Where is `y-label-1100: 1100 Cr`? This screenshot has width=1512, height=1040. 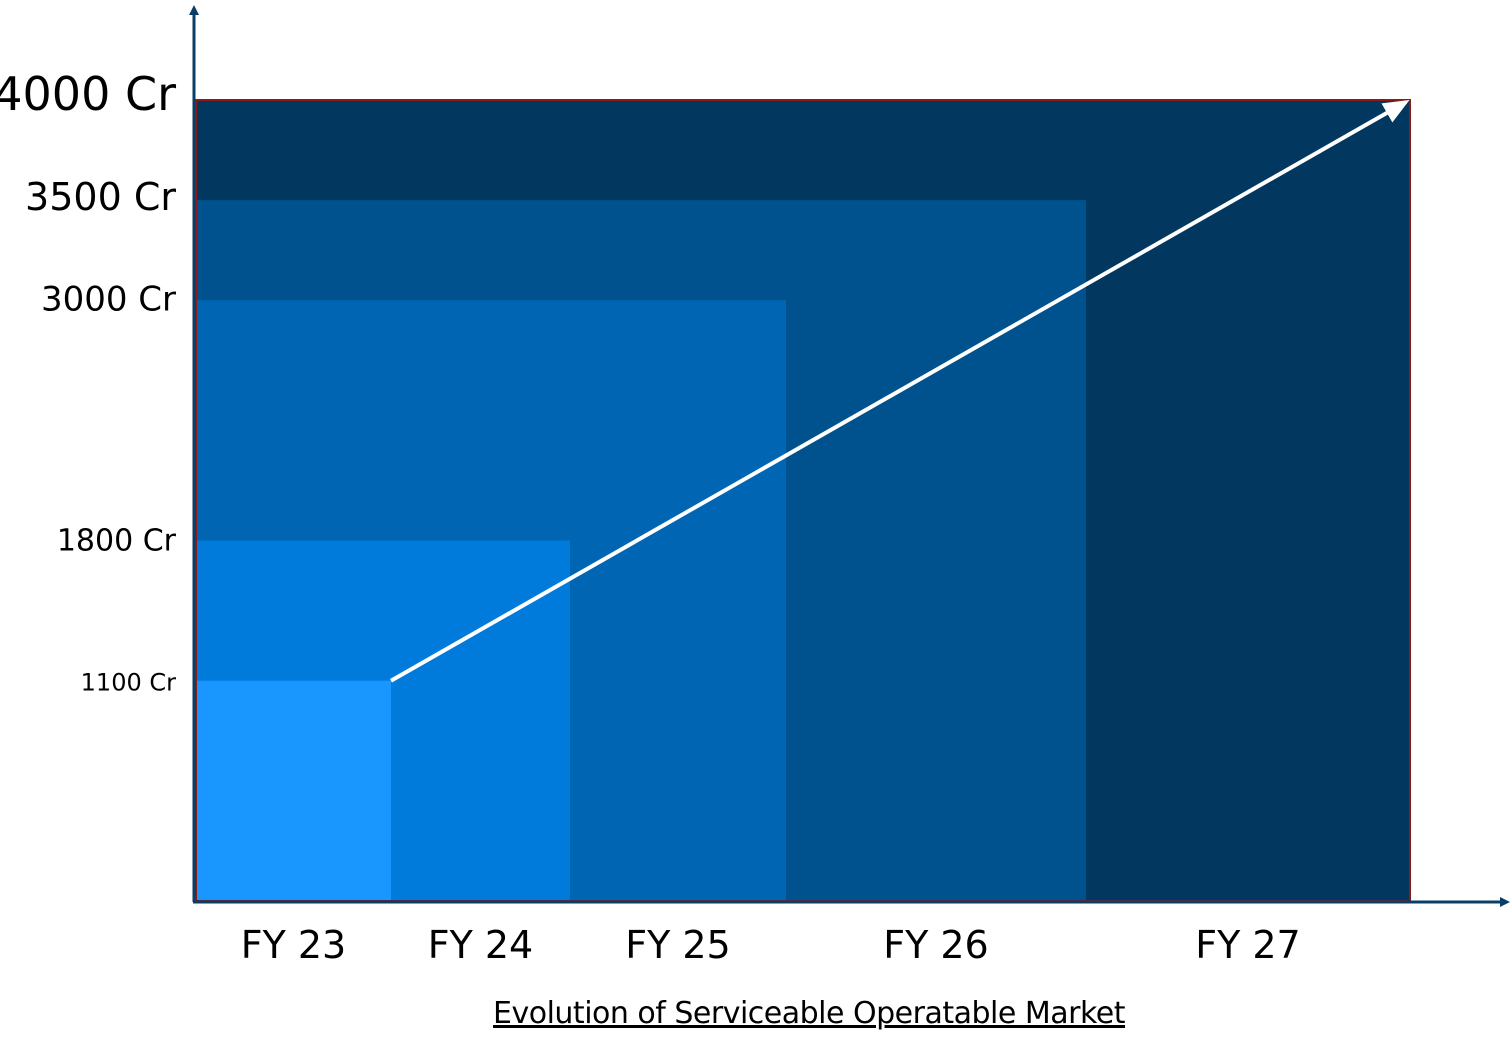 y-label-1100: 1100 Cr is located at coordinates (128, 683).